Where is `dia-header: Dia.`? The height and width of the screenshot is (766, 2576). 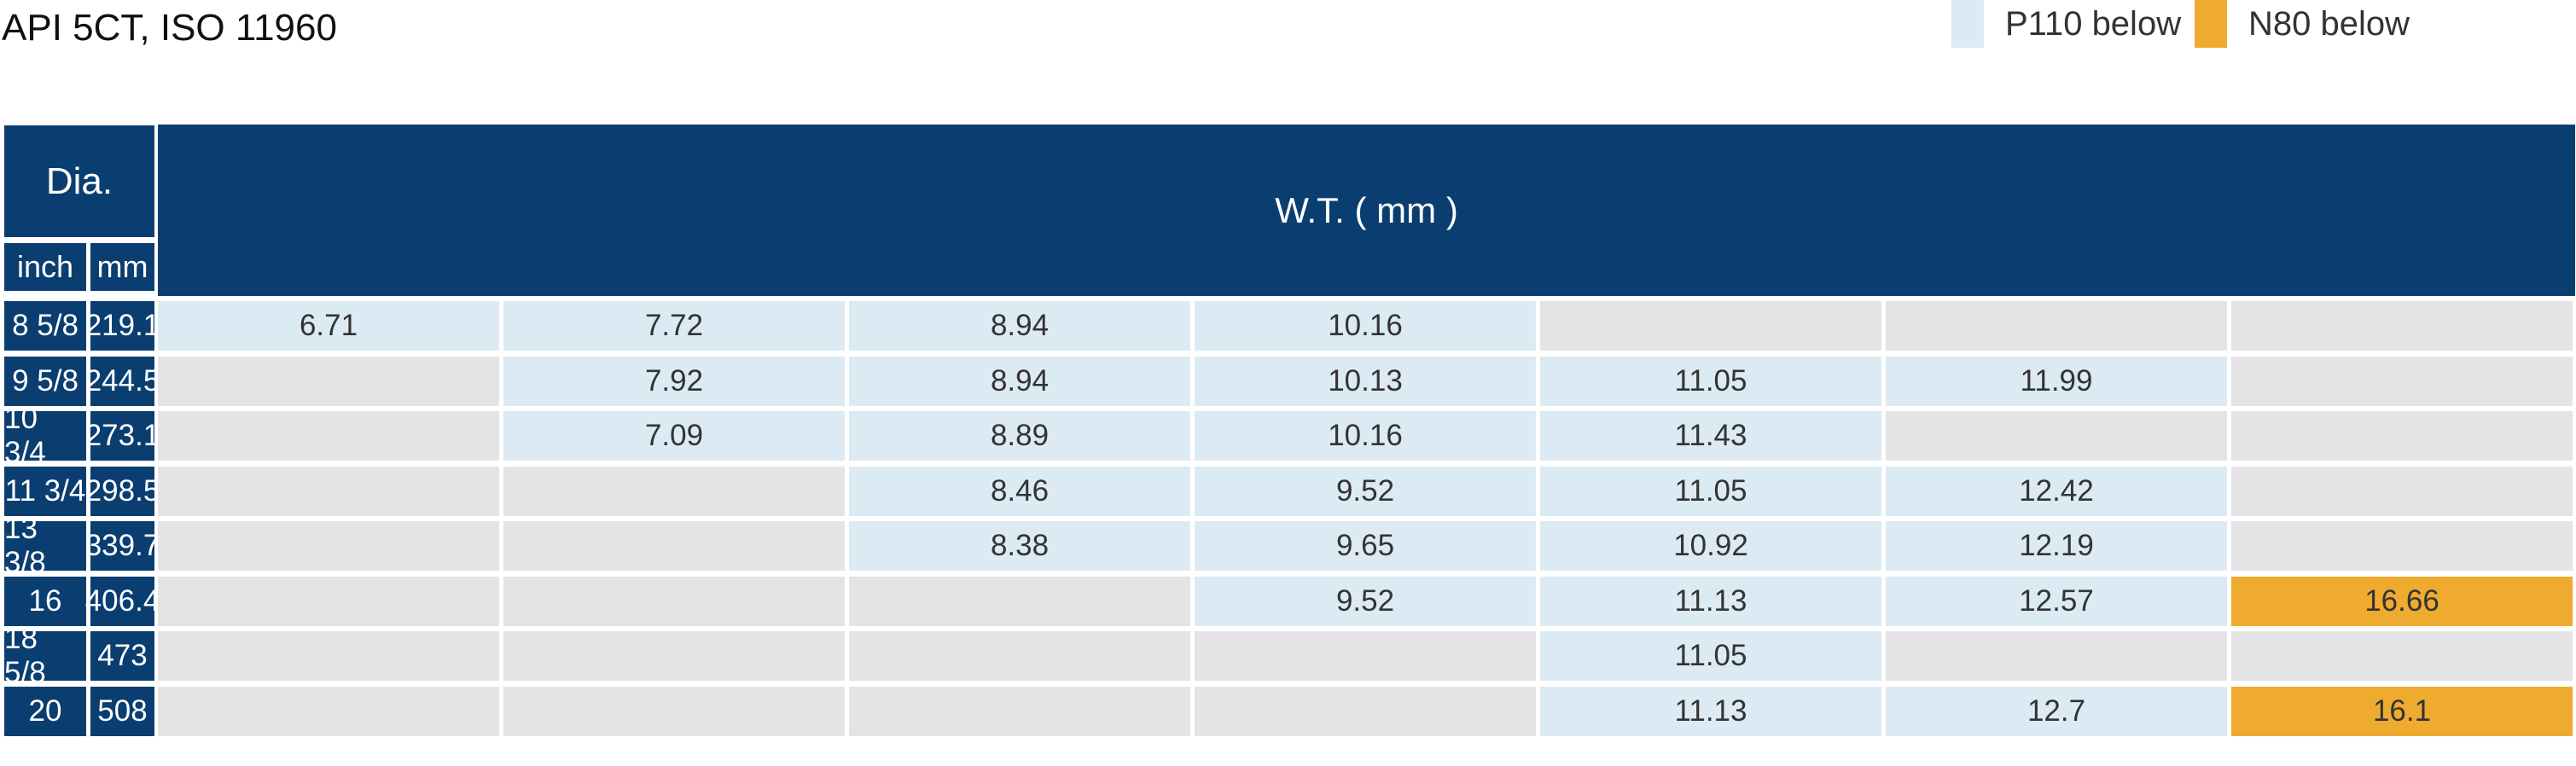 dia-header: Dia. is located at coordinates (79, 181).